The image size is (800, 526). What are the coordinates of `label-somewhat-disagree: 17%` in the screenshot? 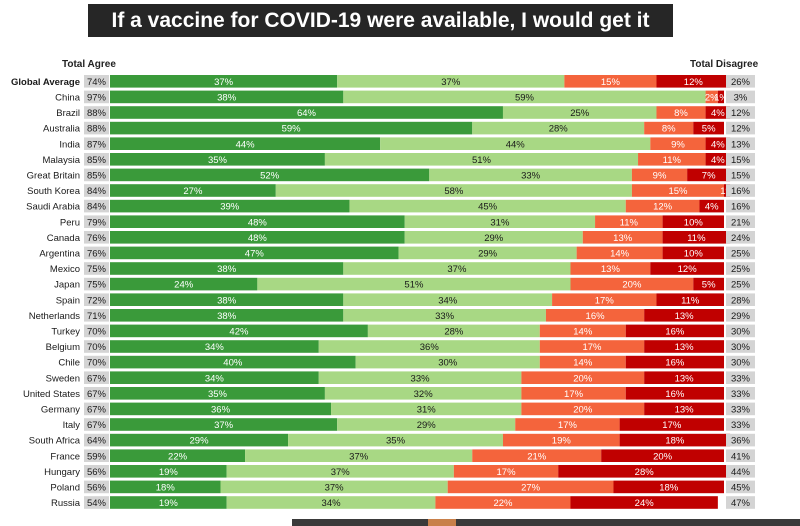 It's located at (574, 394).